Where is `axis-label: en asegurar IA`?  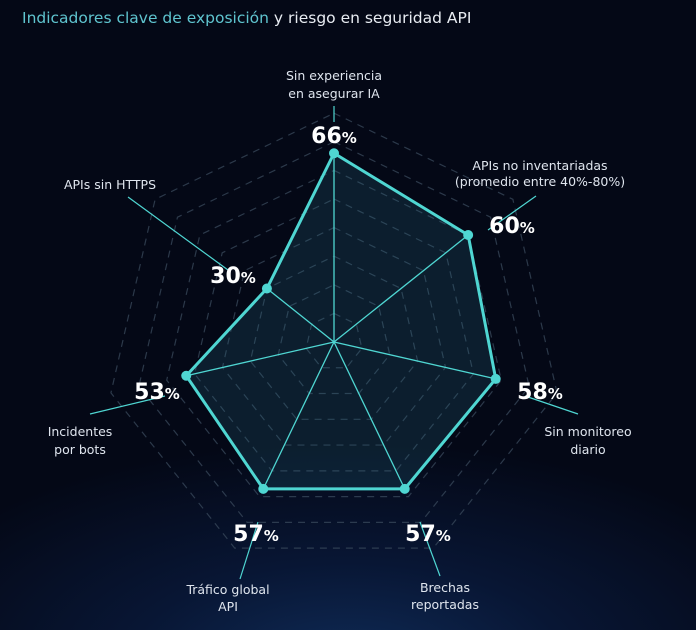
axis-label: en asegurar IA is located at coordinates (334, 93).